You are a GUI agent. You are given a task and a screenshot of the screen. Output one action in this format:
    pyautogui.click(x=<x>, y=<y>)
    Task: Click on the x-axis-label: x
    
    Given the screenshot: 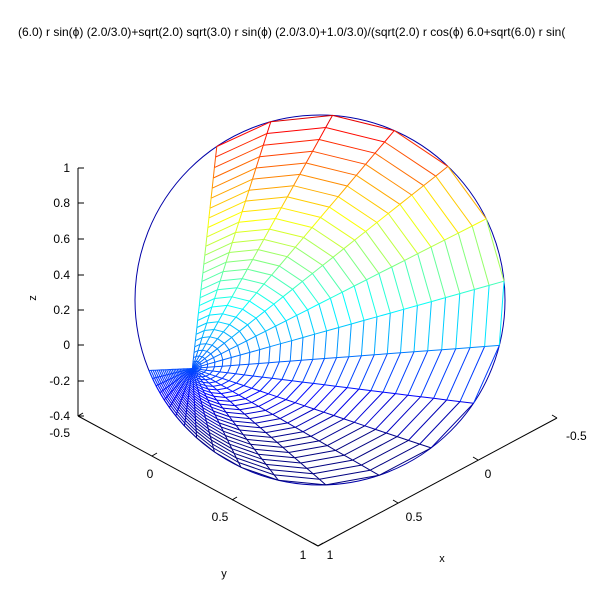 What is the action you would take?
    pyautogui.click(x=442, y=559)
    